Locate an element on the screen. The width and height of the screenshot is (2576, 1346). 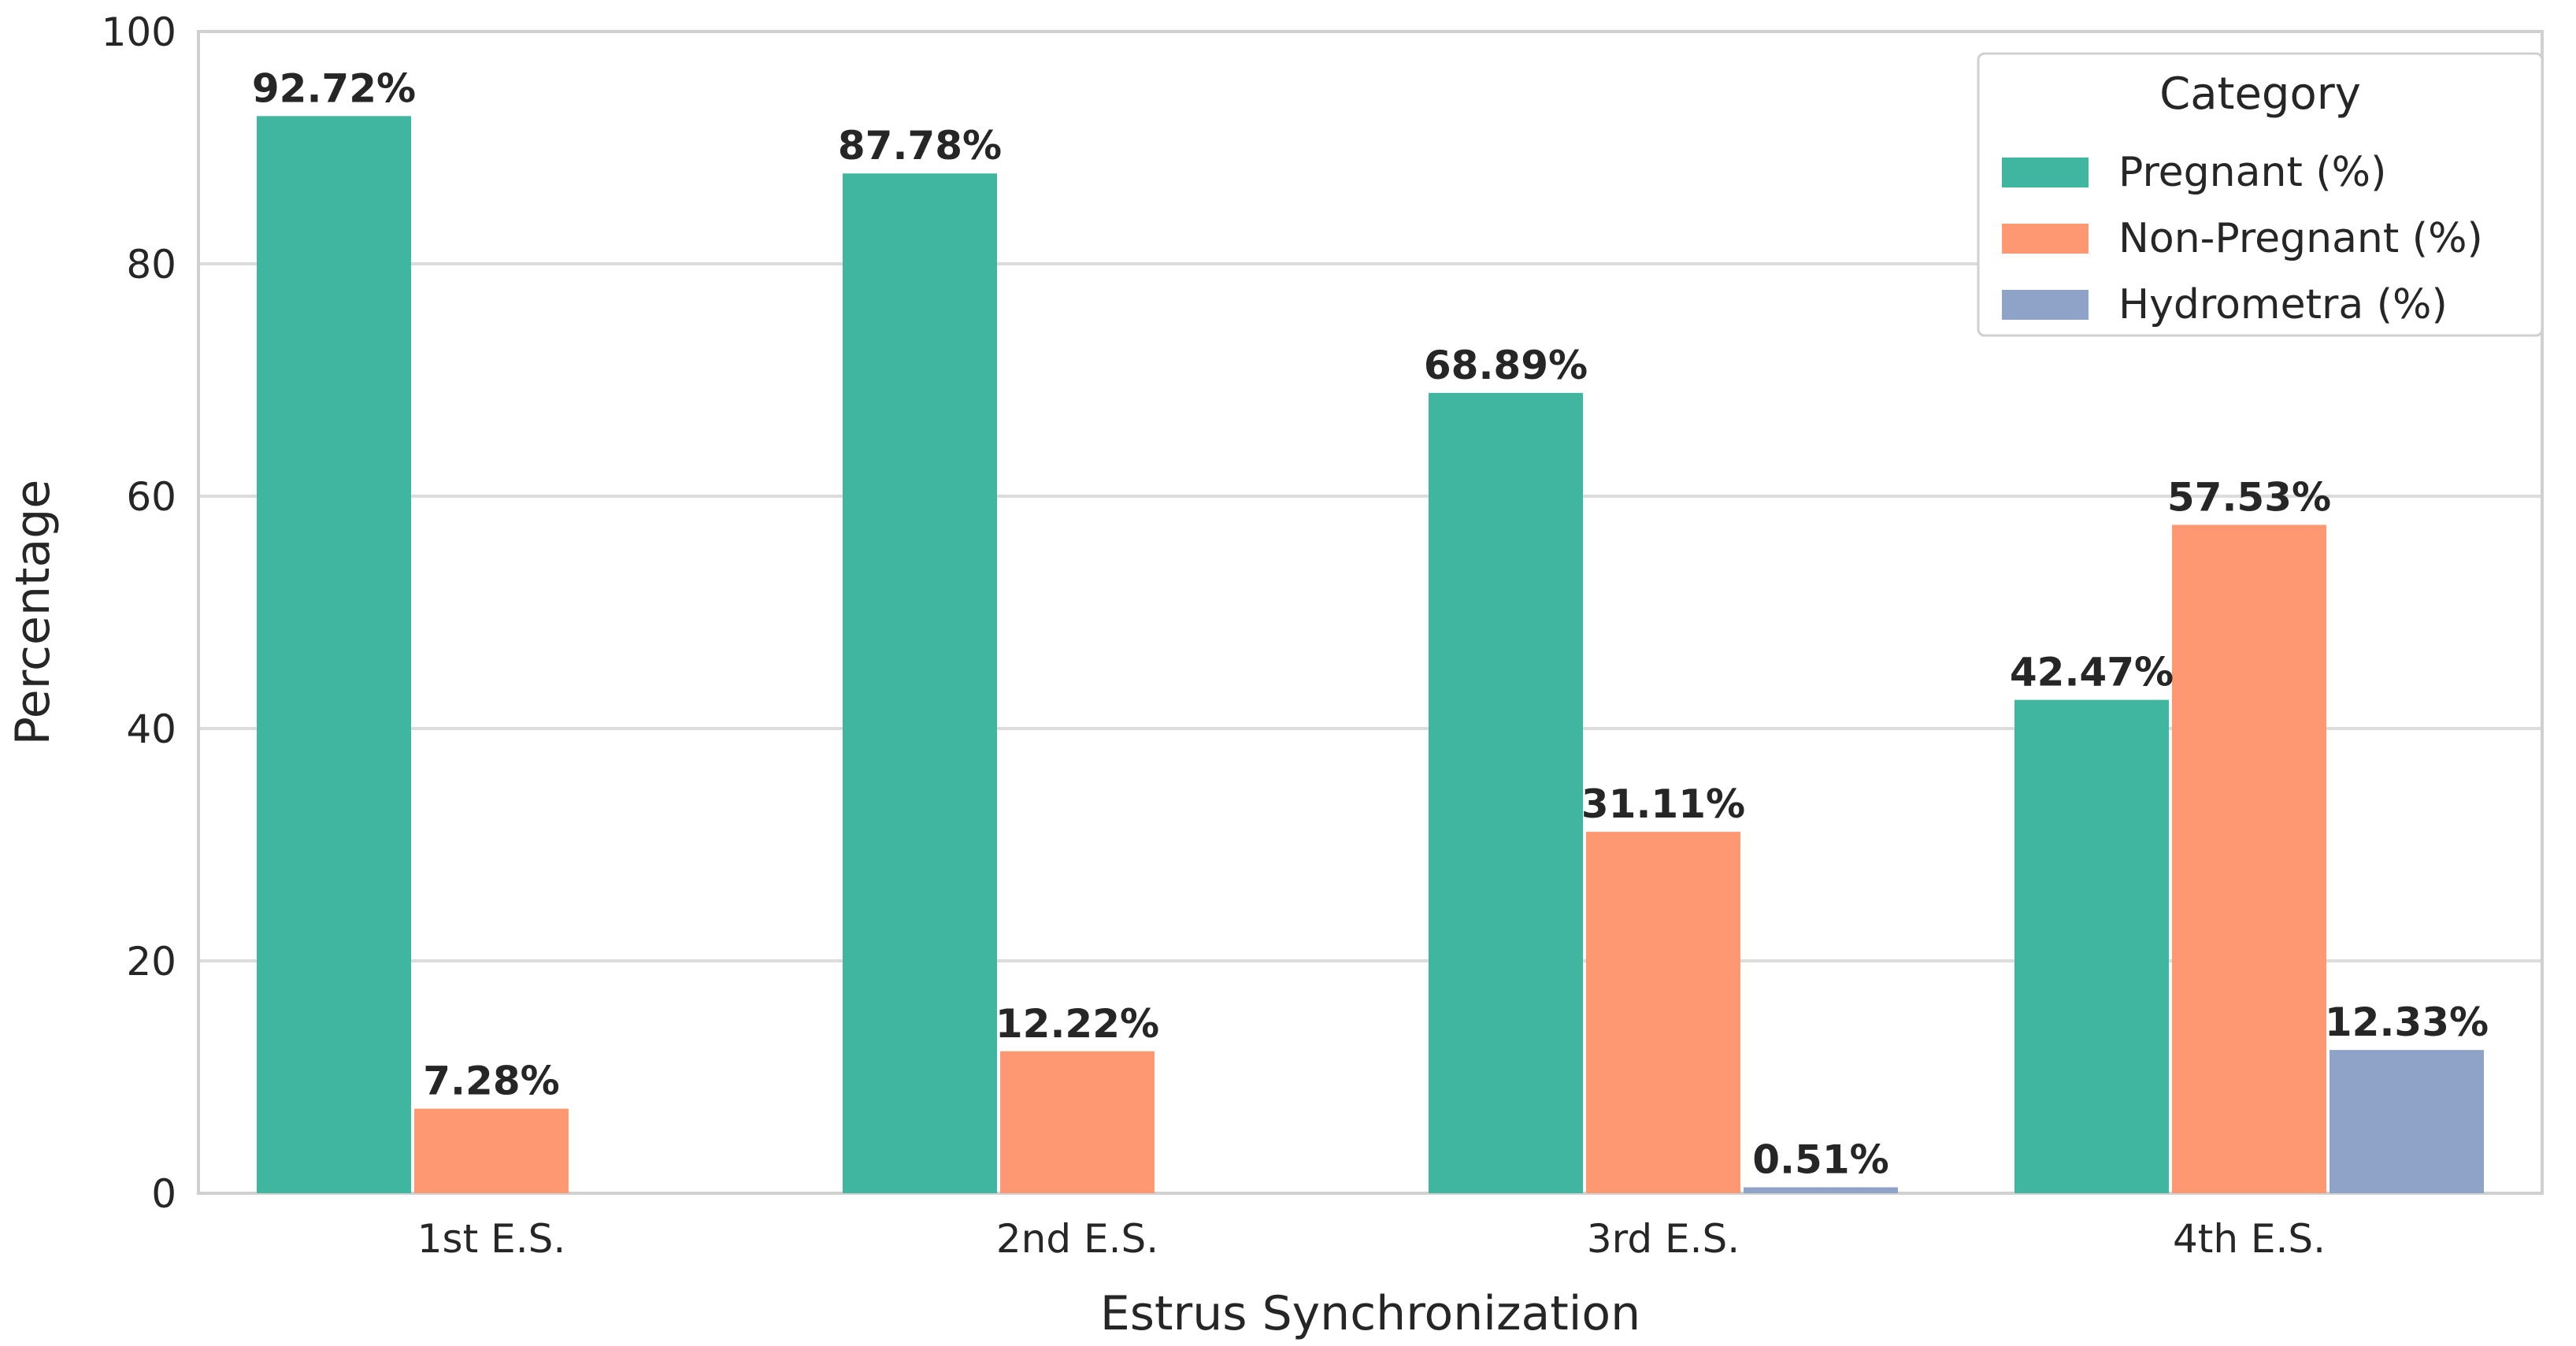
y-tick-label: 80 is located at coordinates (151, 264).